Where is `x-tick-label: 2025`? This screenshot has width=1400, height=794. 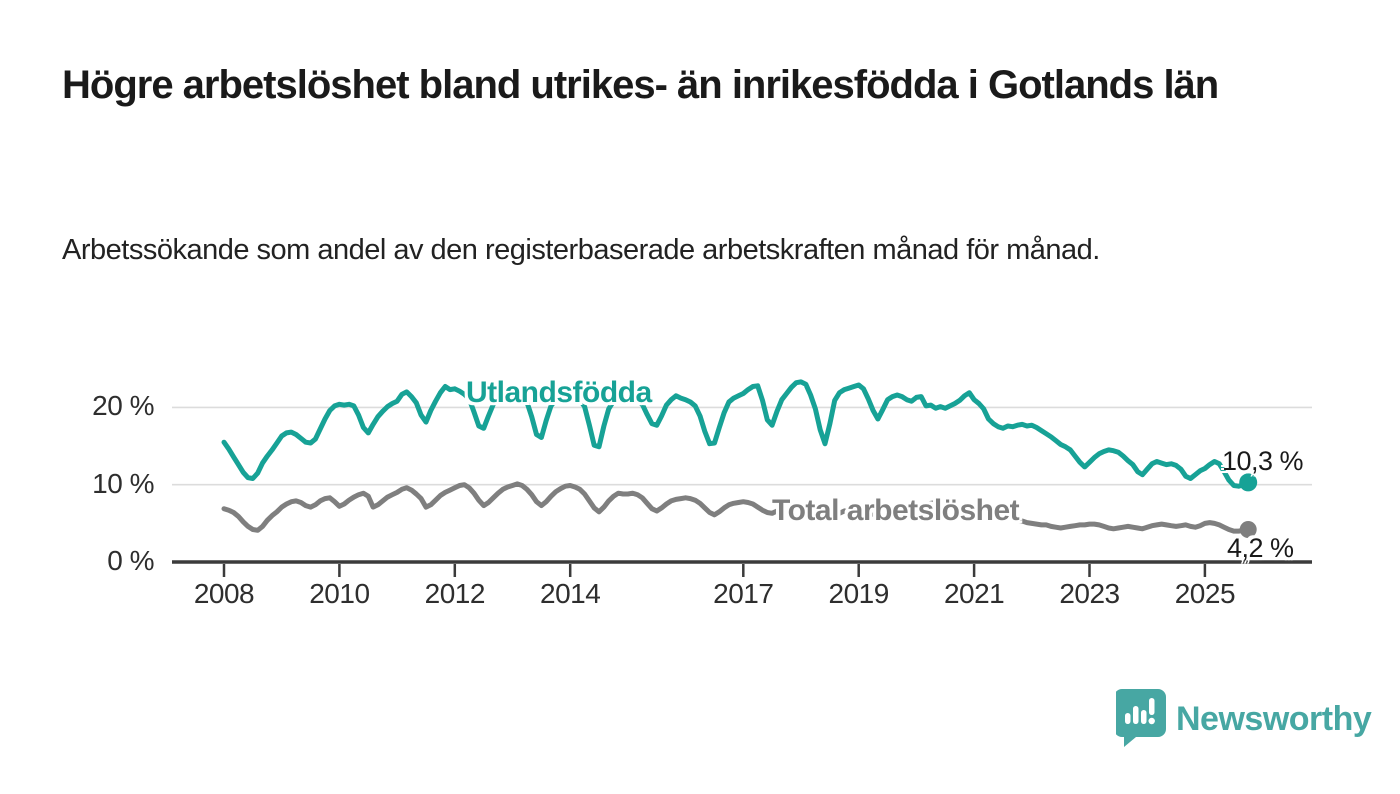 x-tick-label: 2025 is located at coordinates (1205, 593).